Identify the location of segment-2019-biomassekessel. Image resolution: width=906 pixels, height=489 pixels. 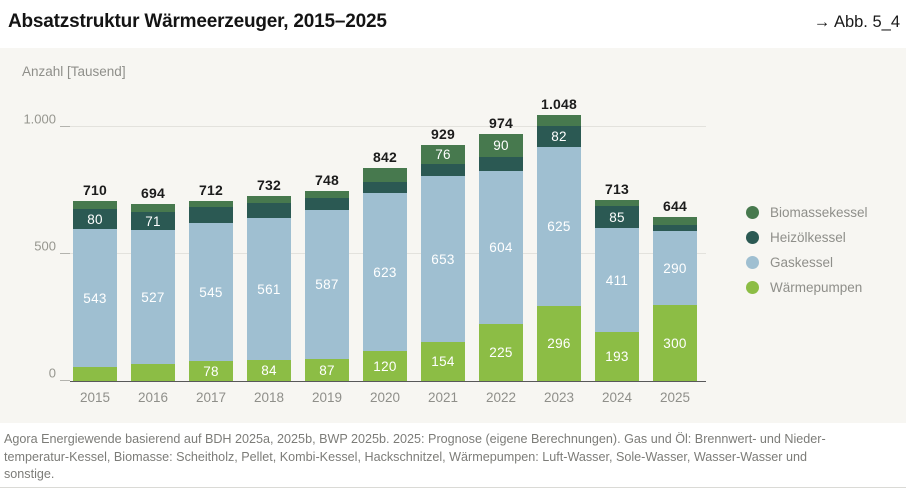
(327, 194).